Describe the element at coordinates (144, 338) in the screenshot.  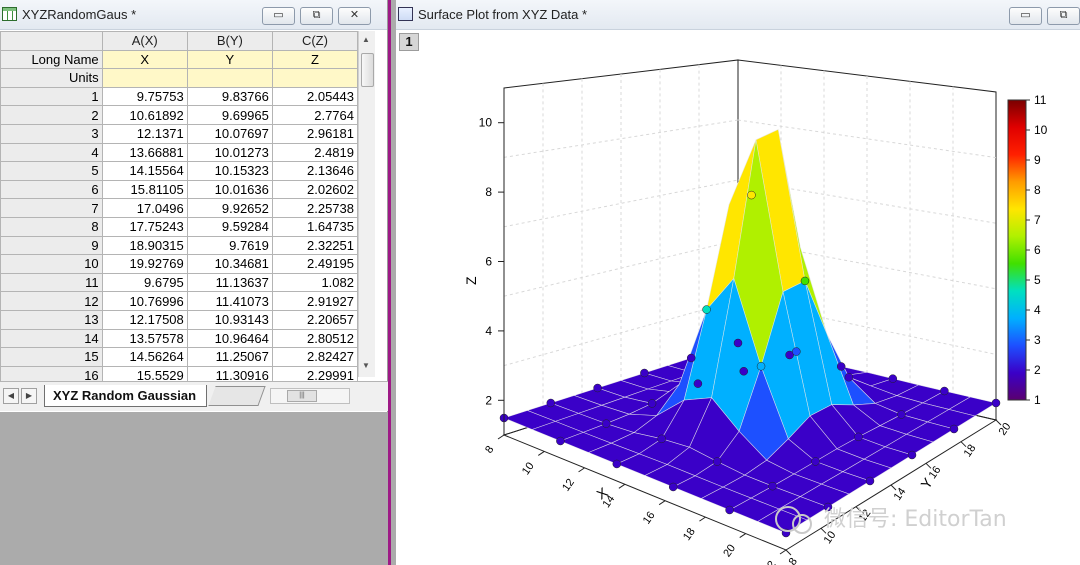
I see `cell-a: 13.57578` at that location.